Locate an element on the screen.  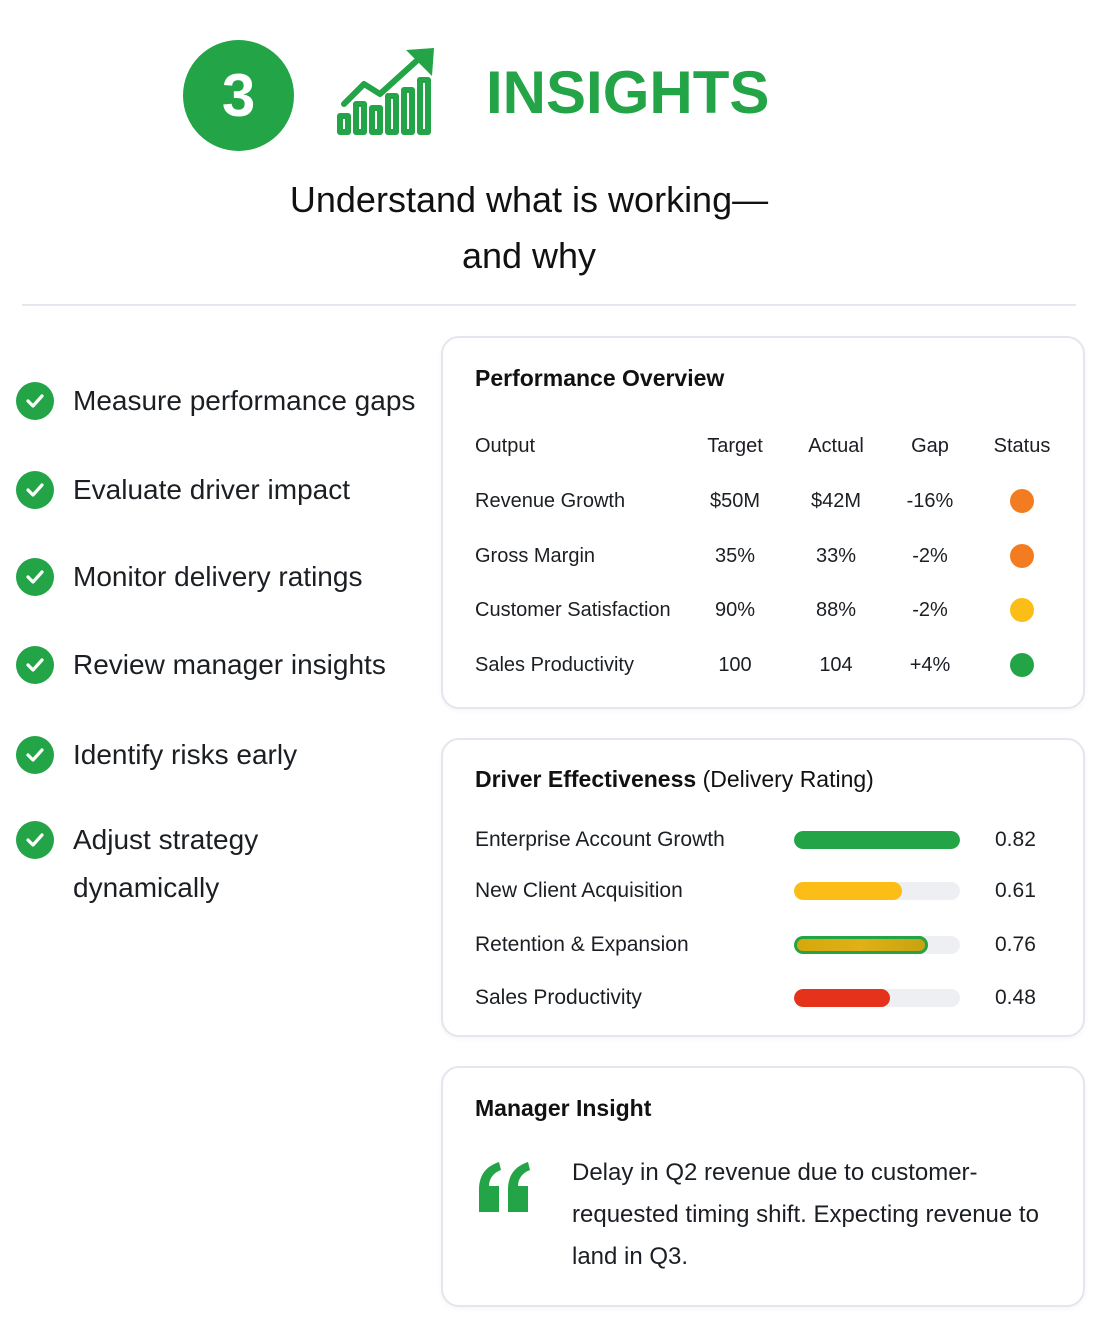
column-header: Gap is located at coordinates (930, 446).